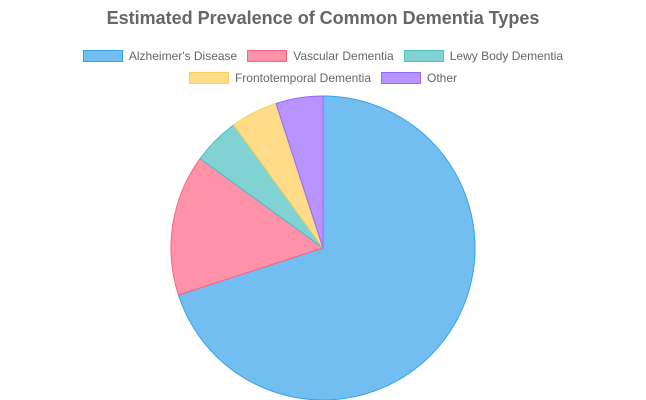 The width and height of the screenshot is (646, 400). I want to click on legend-label: Frontotemporal Dementia, so click(303, 78).